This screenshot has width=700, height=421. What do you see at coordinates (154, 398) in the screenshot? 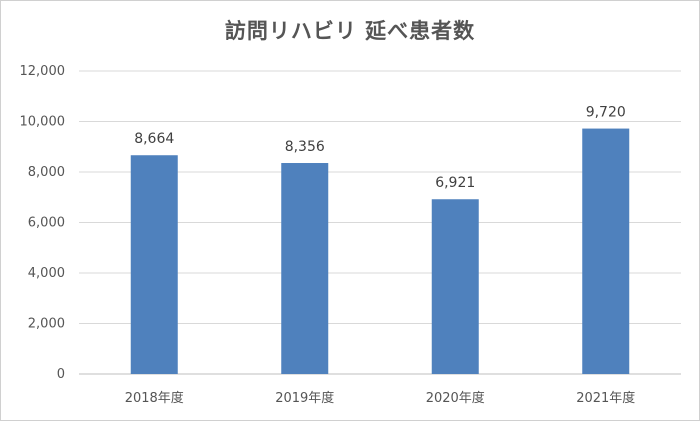
I see `x-tick-label: 2018年度` at bounding box center [154, 398].